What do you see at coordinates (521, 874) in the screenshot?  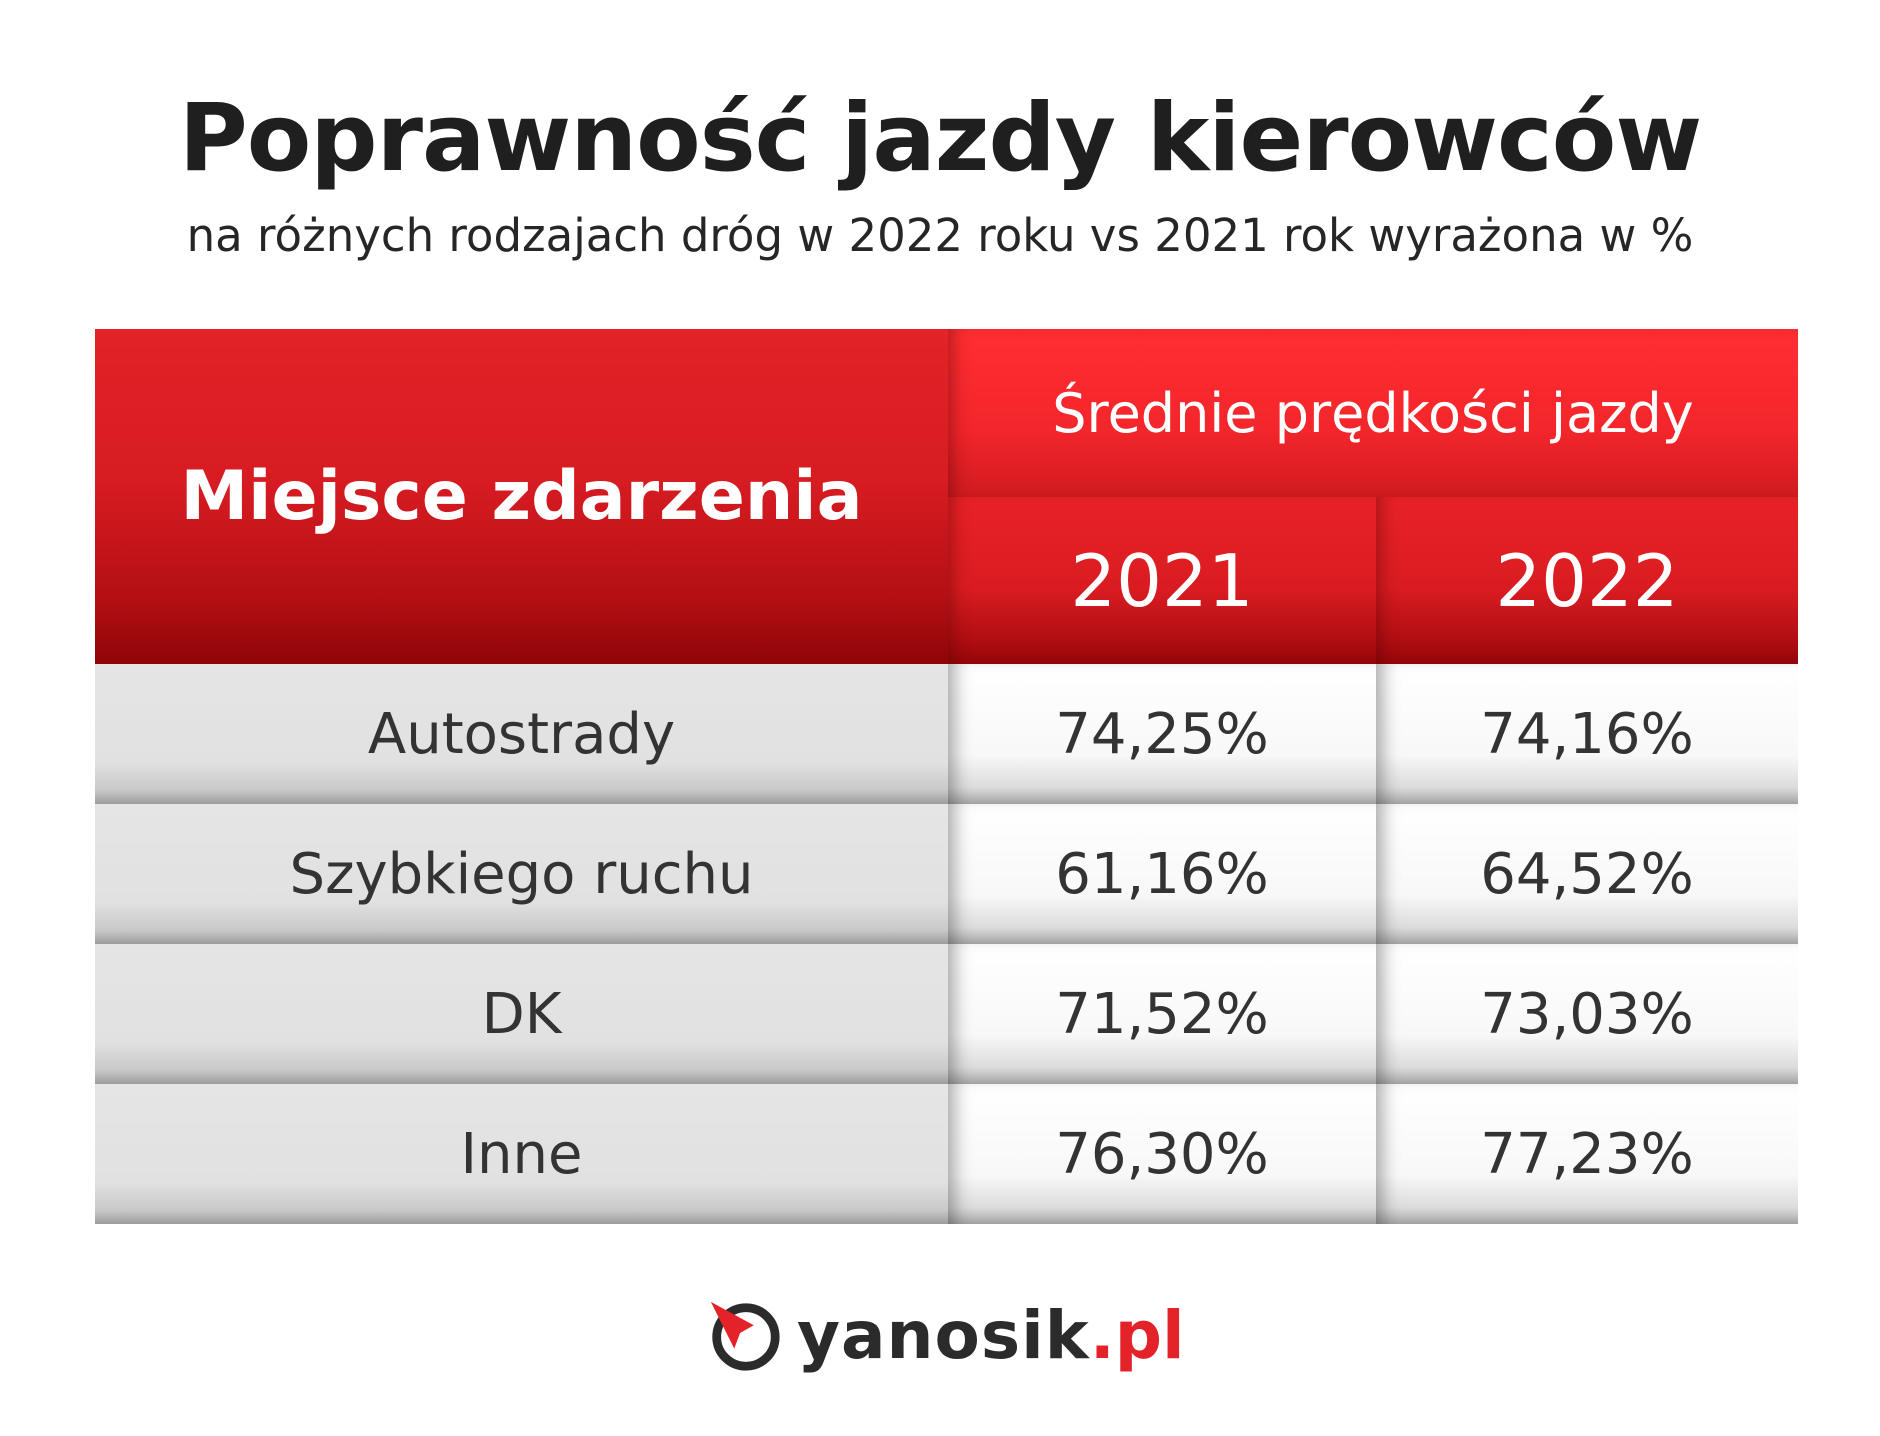 I see `row-label-szybkiego-ruchu: Szybkiego ruchu` at bounding box center [521, 874].